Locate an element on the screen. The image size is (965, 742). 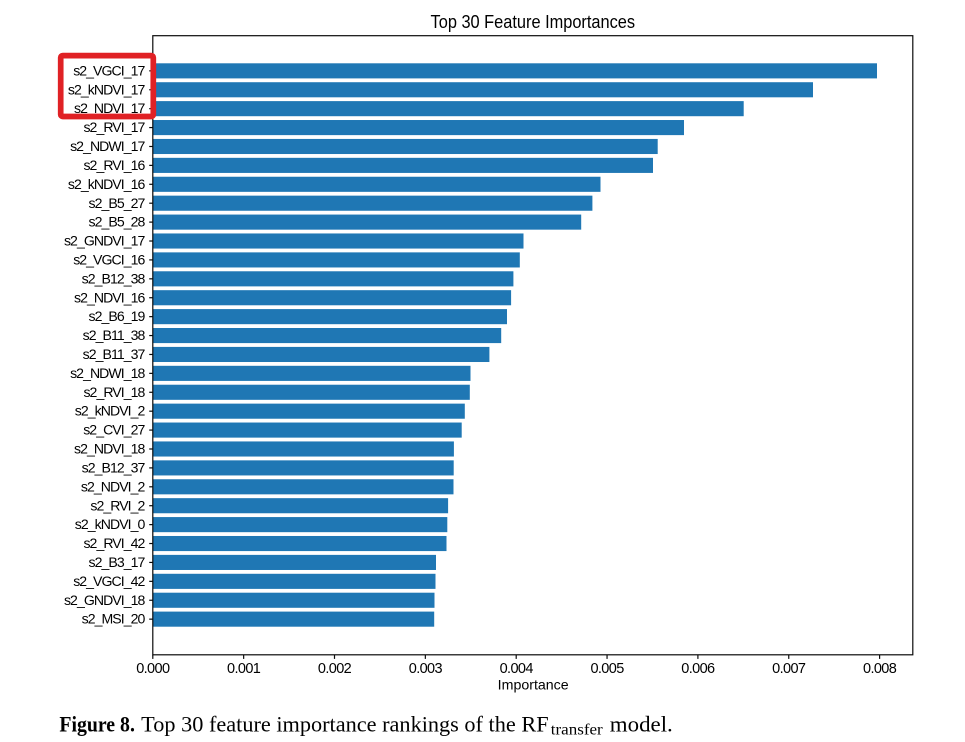
svg-text: Top 30 Feature Importances is located at coordinates (533, 21).